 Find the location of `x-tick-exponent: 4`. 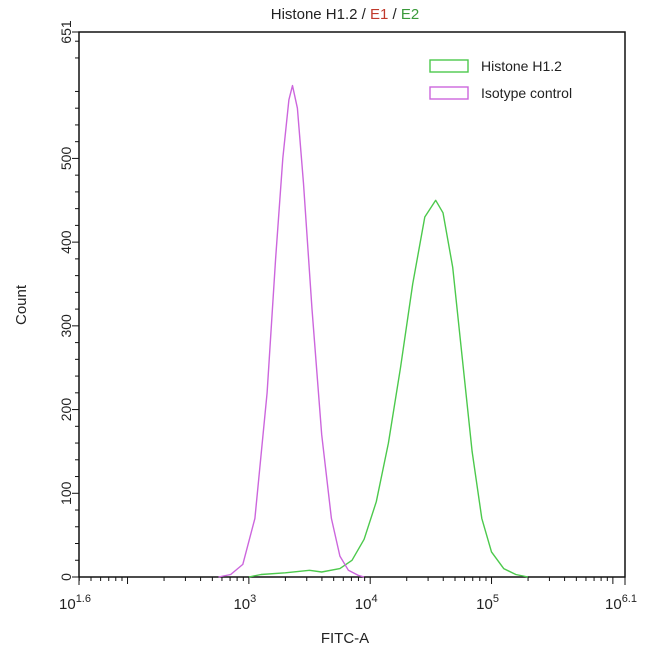

x-tick-exponent: 4 is located at coordinates (374, 599).